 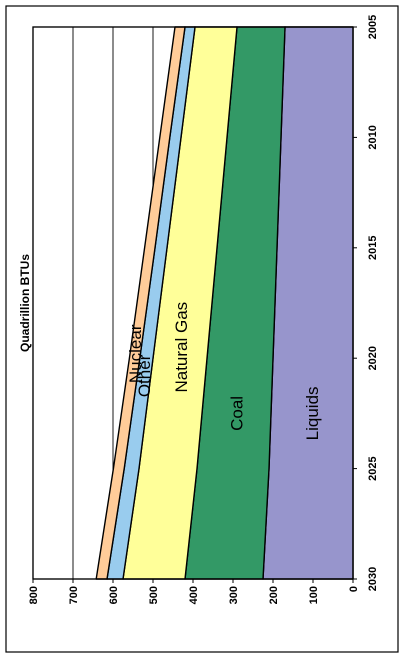 What do you see at coordinates (74, 595) in the screenshot?
I see `y-tick-label-700: 700` at bounding box center [74, 595].